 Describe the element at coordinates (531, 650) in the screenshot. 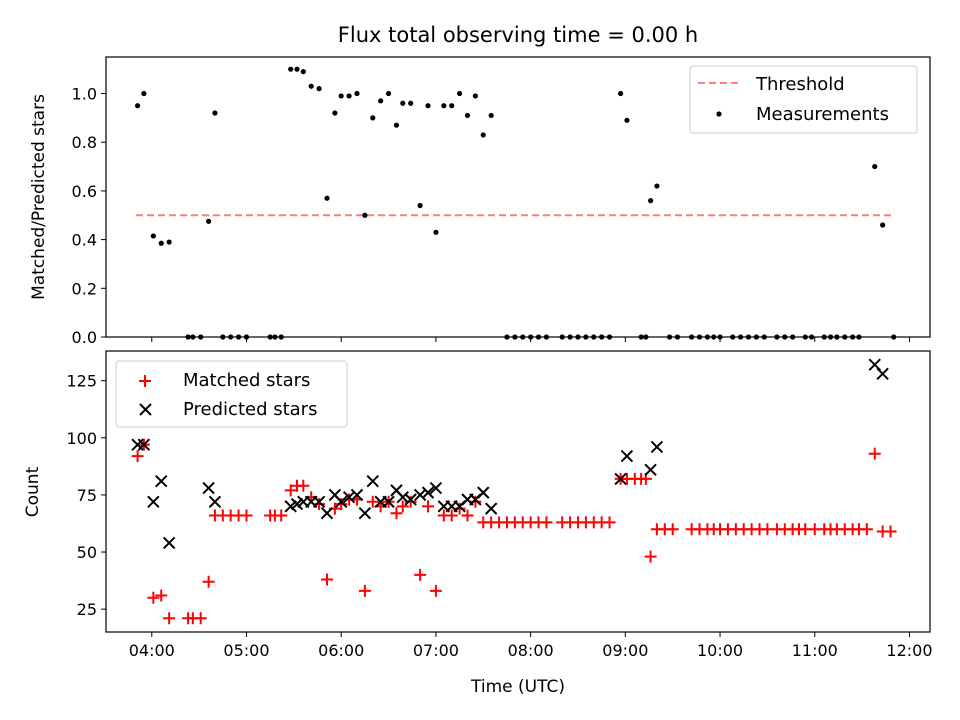

I see `x-tick-label: 08:00` at that location.